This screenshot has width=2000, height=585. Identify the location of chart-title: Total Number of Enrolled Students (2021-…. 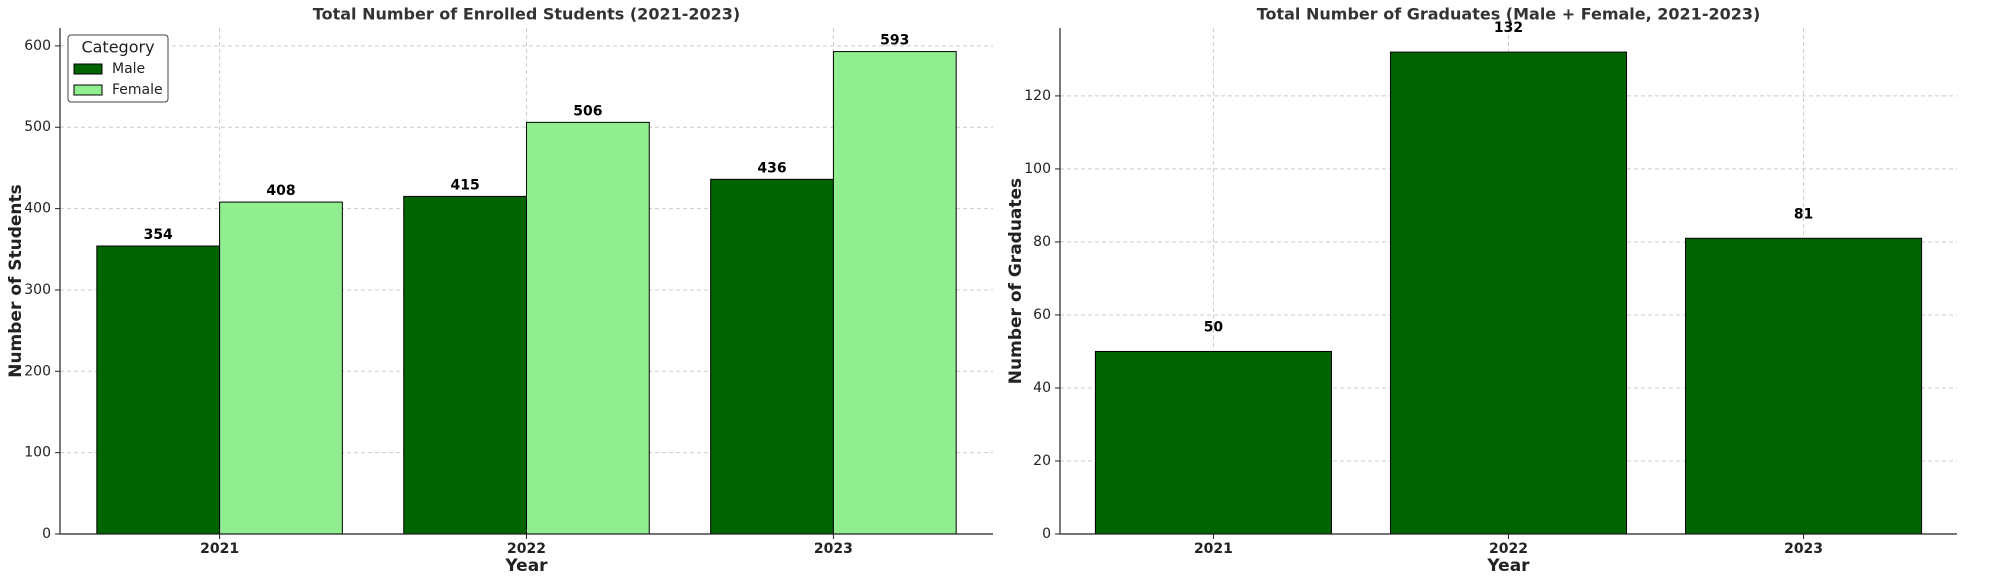
(526, 14).